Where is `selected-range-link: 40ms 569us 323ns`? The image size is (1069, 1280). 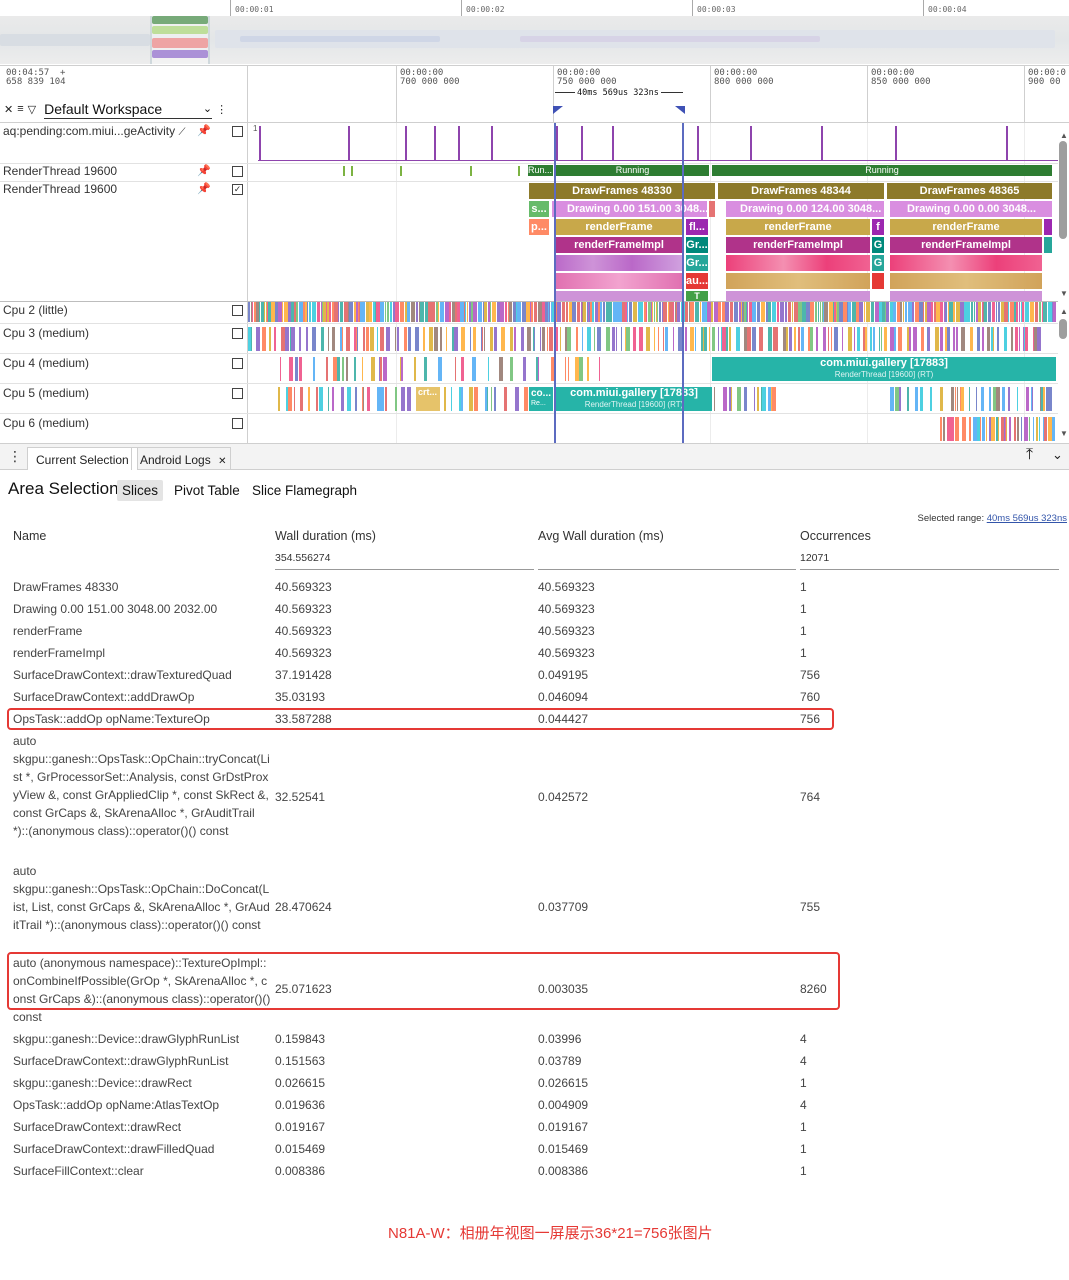 selected-range-link: 40ms 569us 323ns is located at coordinates (1026, 518).